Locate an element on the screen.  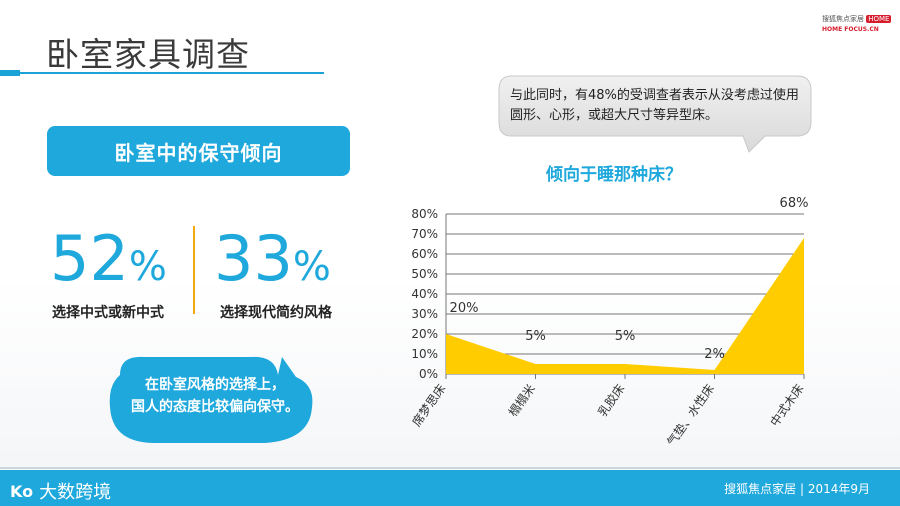
x-tick-label: 席梦思床 is located at coordinates (429, 405).